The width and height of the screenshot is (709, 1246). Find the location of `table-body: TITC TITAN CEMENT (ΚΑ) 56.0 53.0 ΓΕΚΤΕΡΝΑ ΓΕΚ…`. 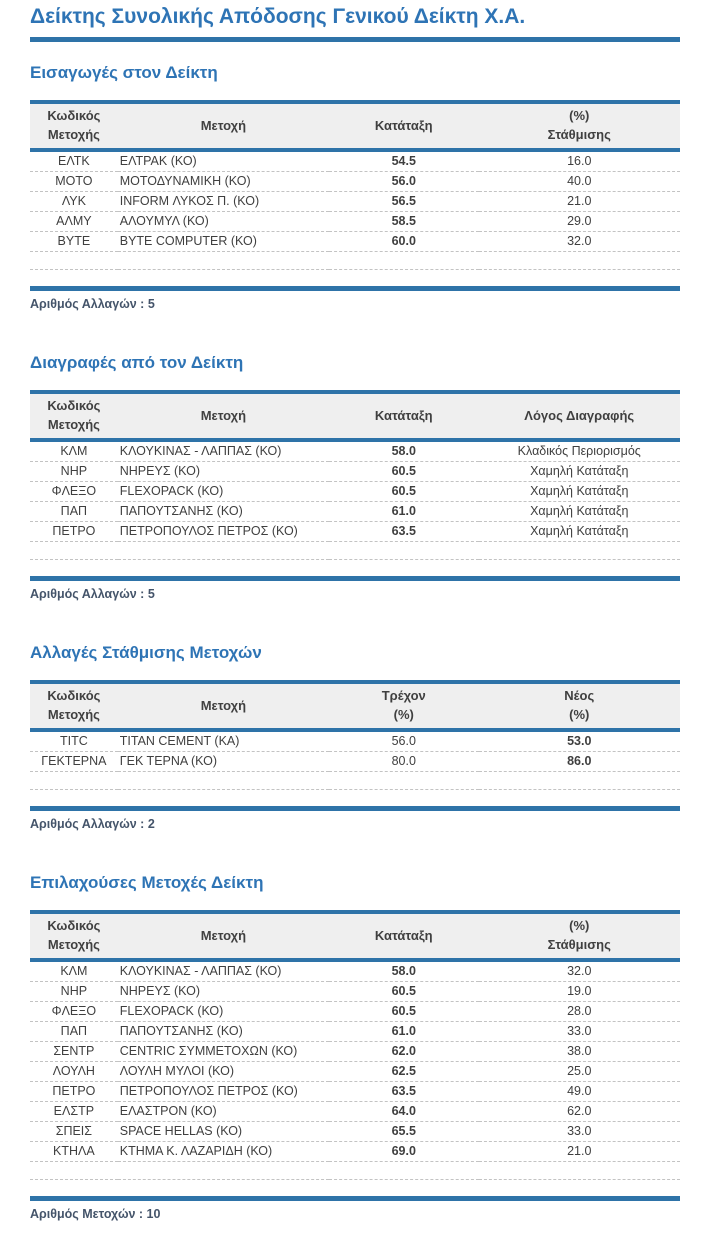

table-body: TITC TITAN CEMENT (ΚΑ) 56.0 53.0 ΓΕΚΤΕΡΝΑ ΓΕΚ… is located at coordinates (355, 760).